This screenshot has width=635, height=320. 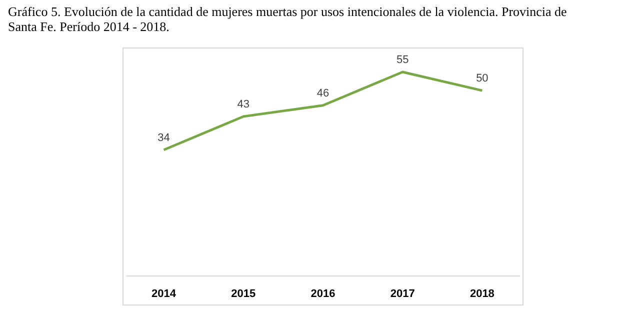 What do you see at coordinates (164, 294) in the screenshot?
I see `x-tick-label: 2014` at bounding box center [164, 294].